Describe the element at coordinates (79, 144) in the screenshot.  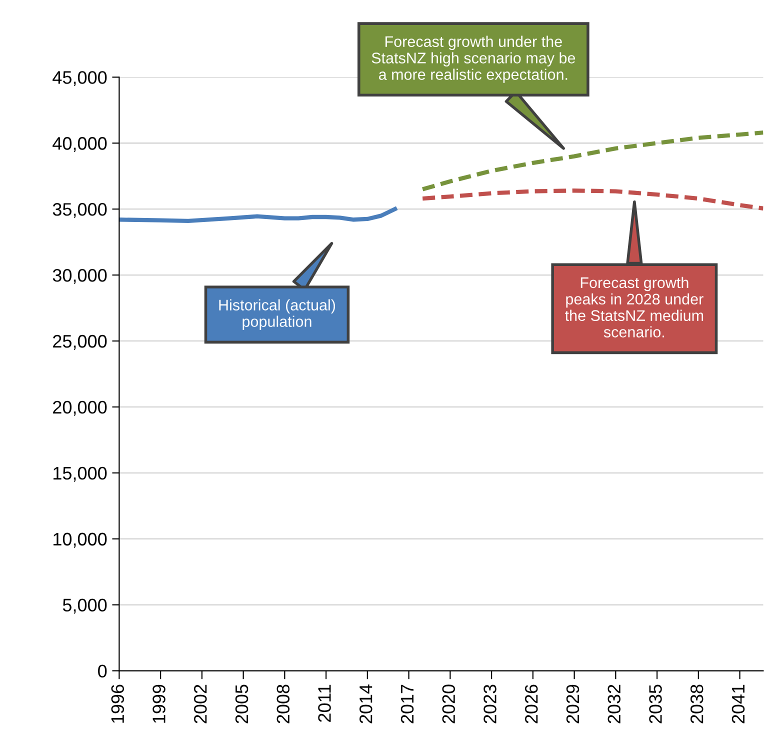
I see `y-tick-label: 40,000` at that location.